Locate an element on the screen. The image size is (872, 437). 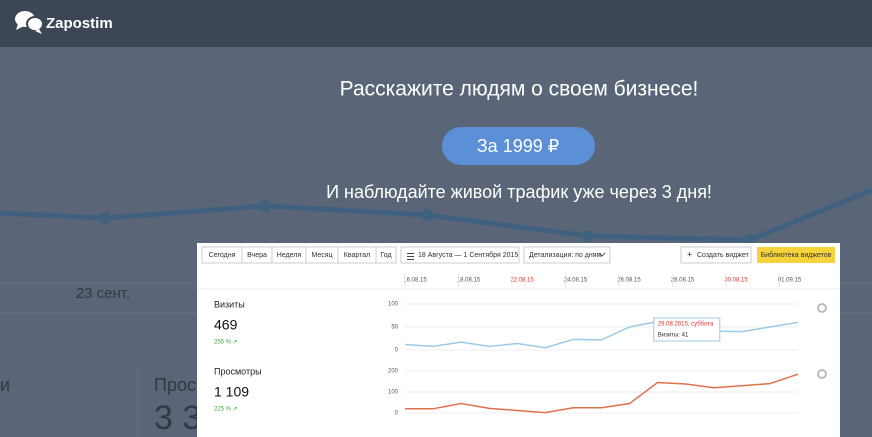
logo: Zapostim is located at coordinates (79, 23).